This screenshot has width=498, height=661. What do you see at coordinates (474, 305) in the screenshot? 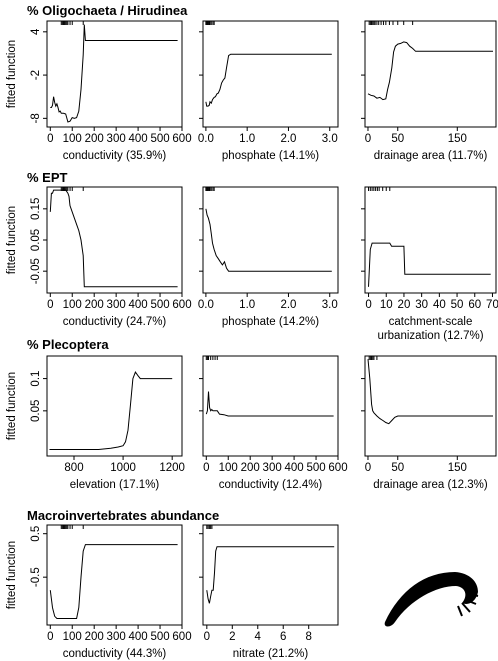
I see `x-tick-label: 60` at bounding box center [474, 305].